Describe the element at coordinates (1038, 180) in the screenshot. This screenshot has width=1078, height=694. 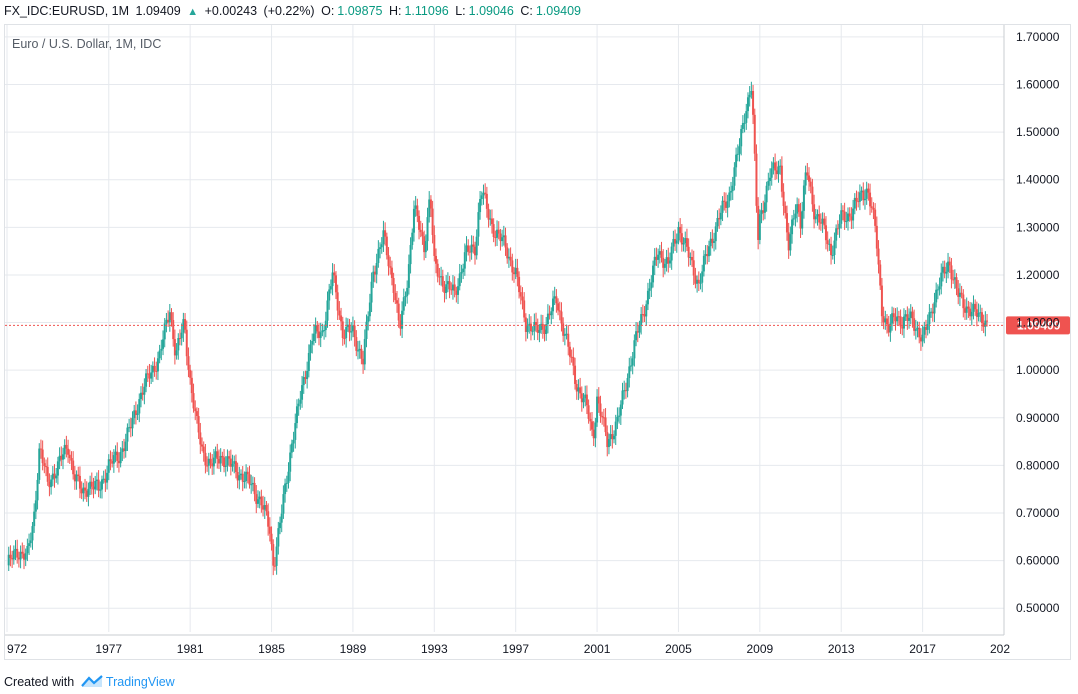
I see `y-tick-label: 1.40000` at that location.